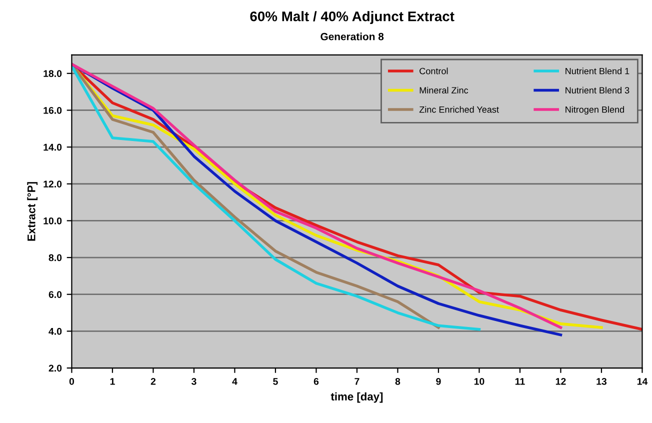  Describe the element at coordinates (444, 90) in the screenshot. I see `legend-label: Mineral Zinc` at that location.